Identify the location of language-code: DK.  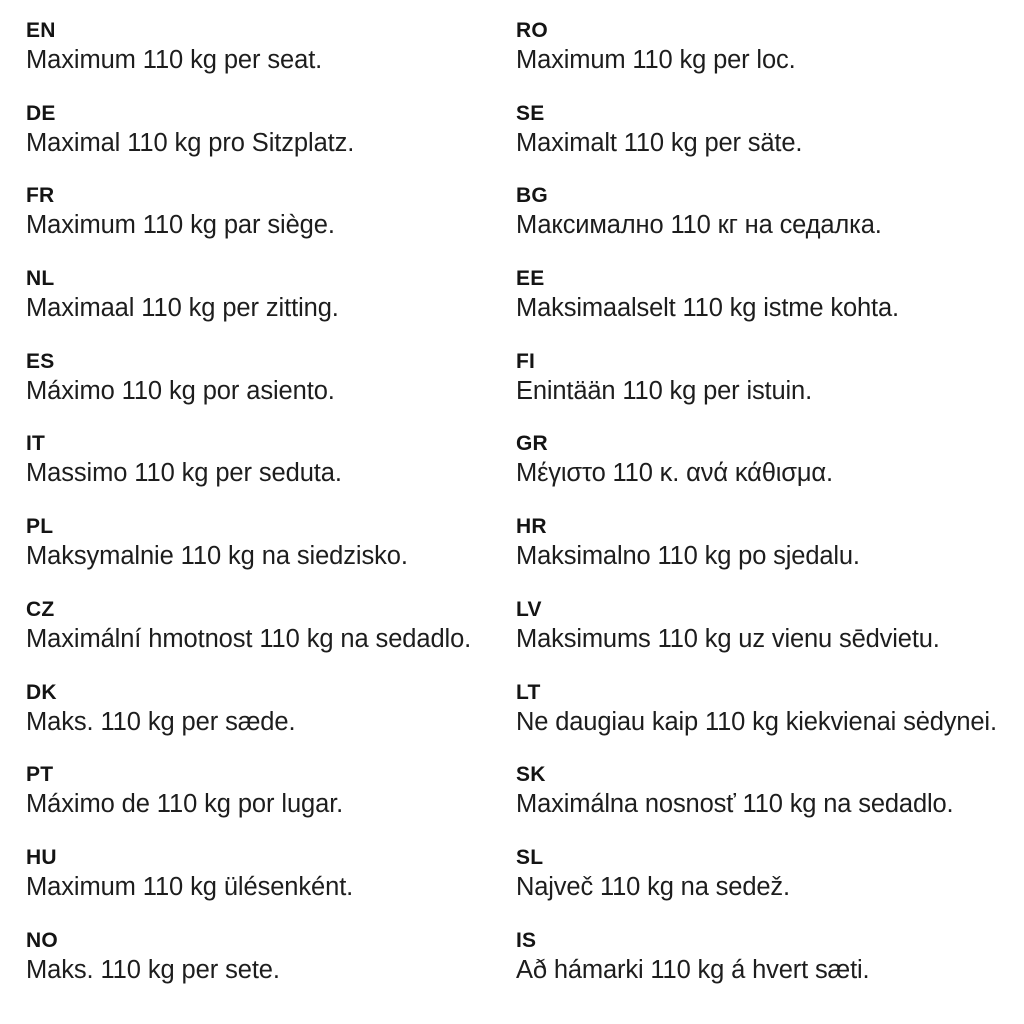
(41, 692).